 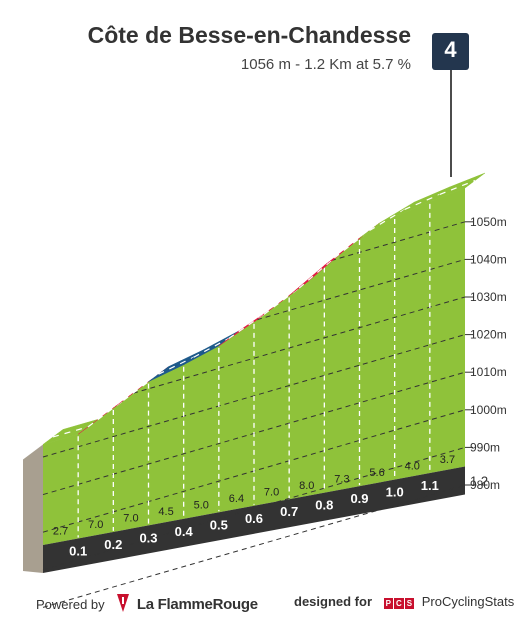 What do you see at coordinates (468, 601) in the screenshot?
I see `procyclingstats-link: ProCyclingStats` at bounding box center [468, 601].